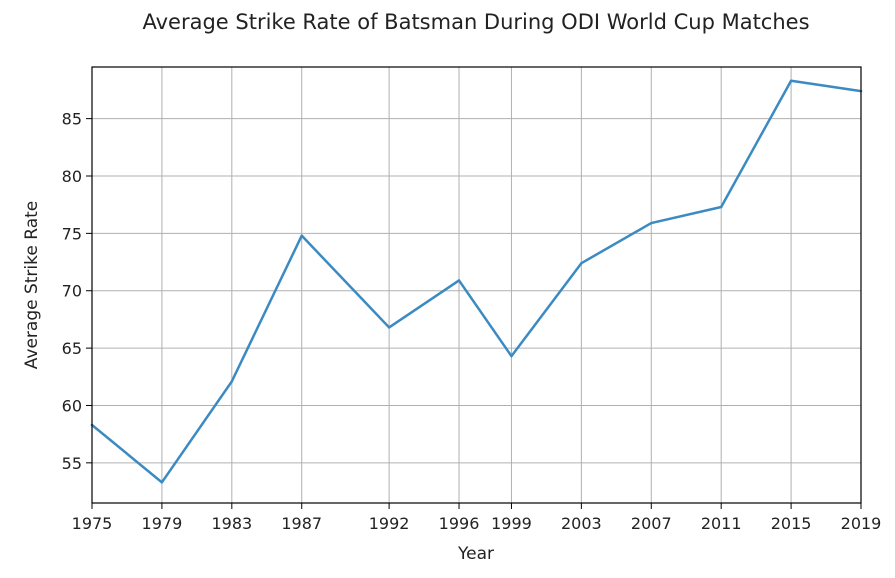 The width and height of the screenshot is (895, 578). What do you see at coordinates (651, 523) in the screenshot?
I see `x-tick-label: 2007` at bounding box center [651, 523].